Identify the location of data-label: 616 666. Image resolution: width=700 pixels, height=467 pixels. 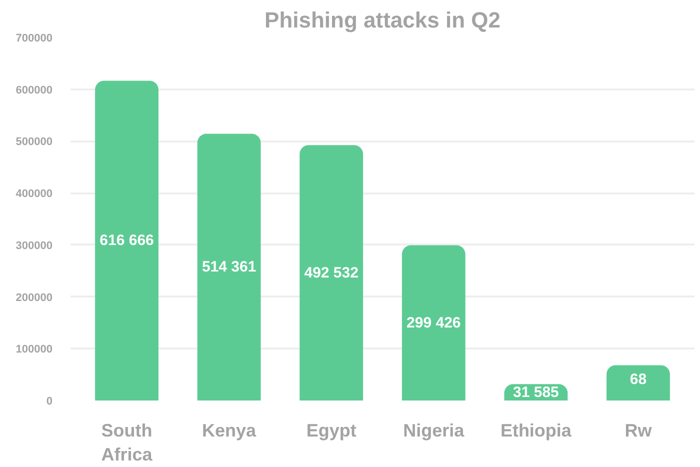
(127, 241).